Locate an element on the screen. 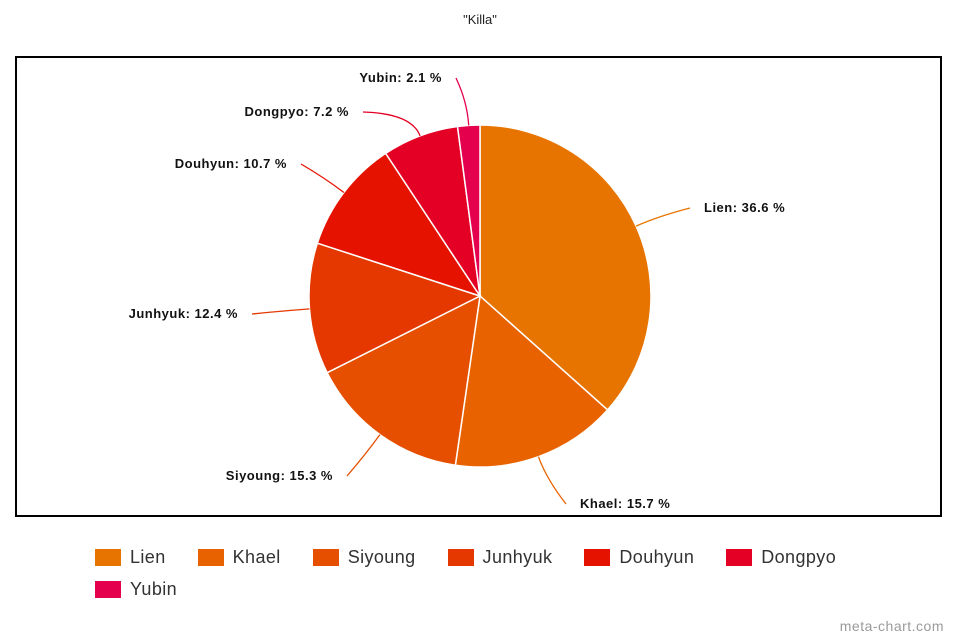 The image size is (960, 640). pie-slice-junhyuk is located at coordinates (395, 308).